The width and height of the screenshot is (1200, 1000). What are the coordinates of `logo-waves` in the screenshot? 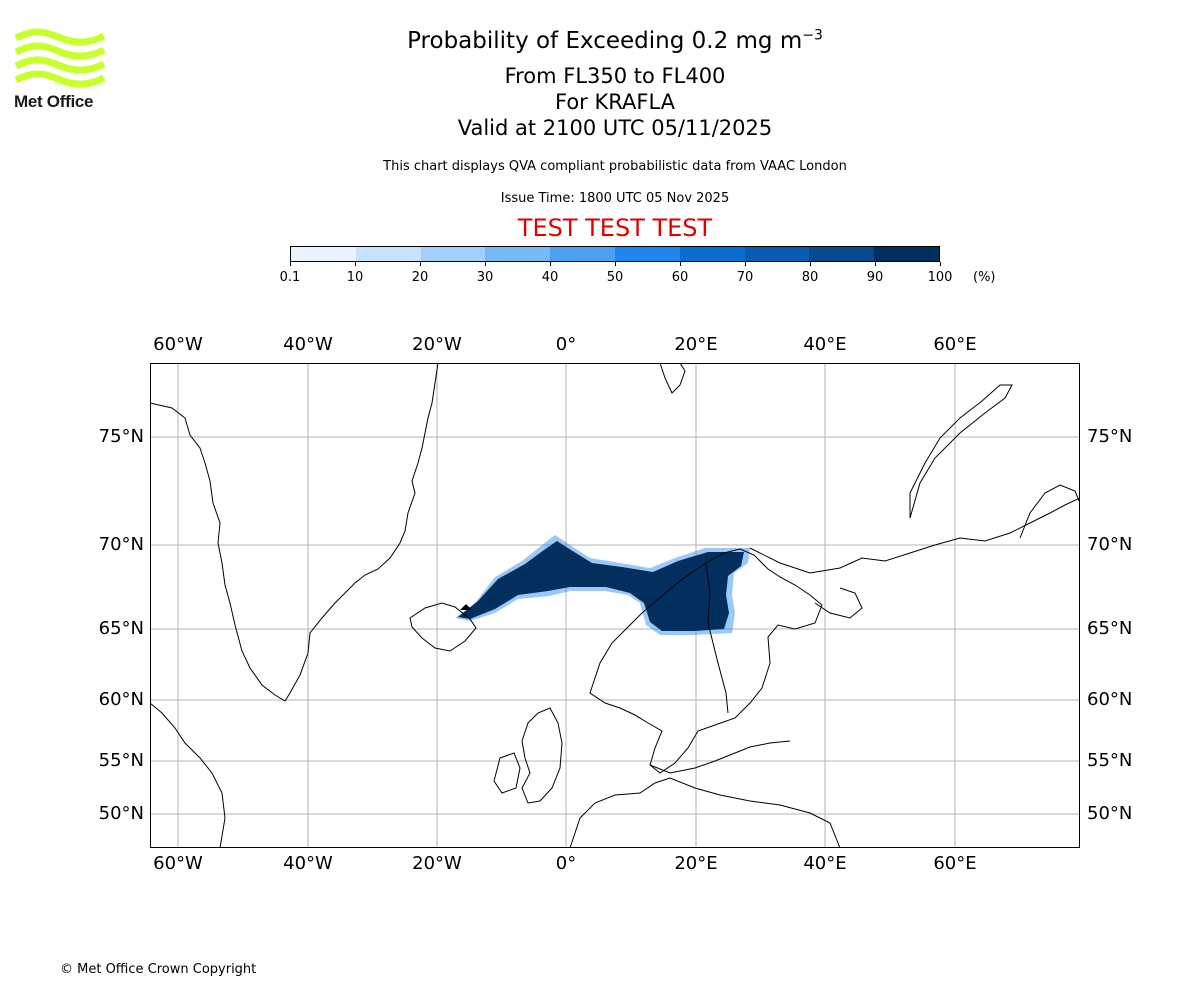 It's located at (60, 58).